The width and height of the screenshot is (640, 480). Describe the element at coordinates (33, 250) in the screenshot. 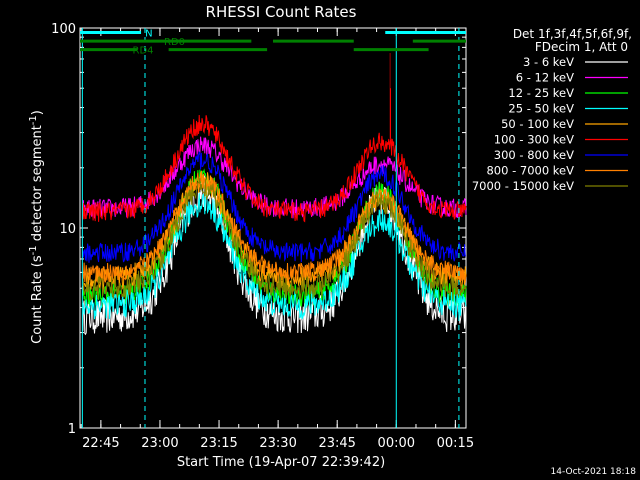

I see `y-axis-label-sup1: -1` at that location.